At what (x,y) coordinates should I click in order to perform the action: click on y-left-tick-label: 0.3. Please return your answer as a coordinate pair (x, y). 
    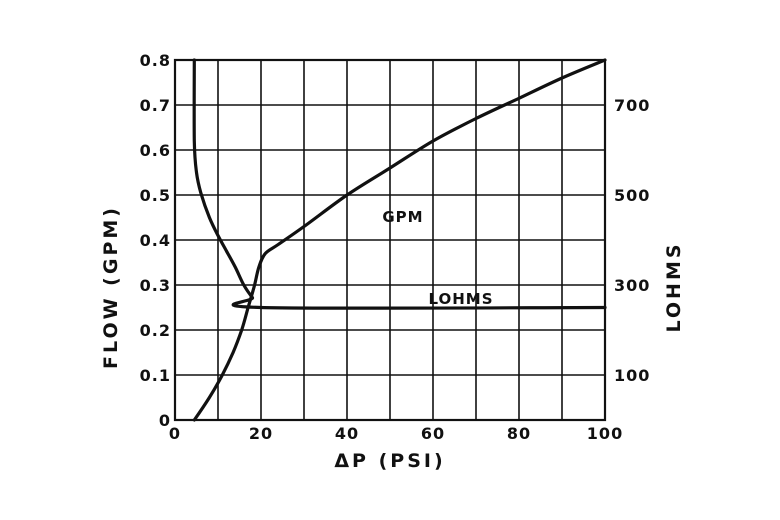
    Looking at the image, I should click on (155, 285).